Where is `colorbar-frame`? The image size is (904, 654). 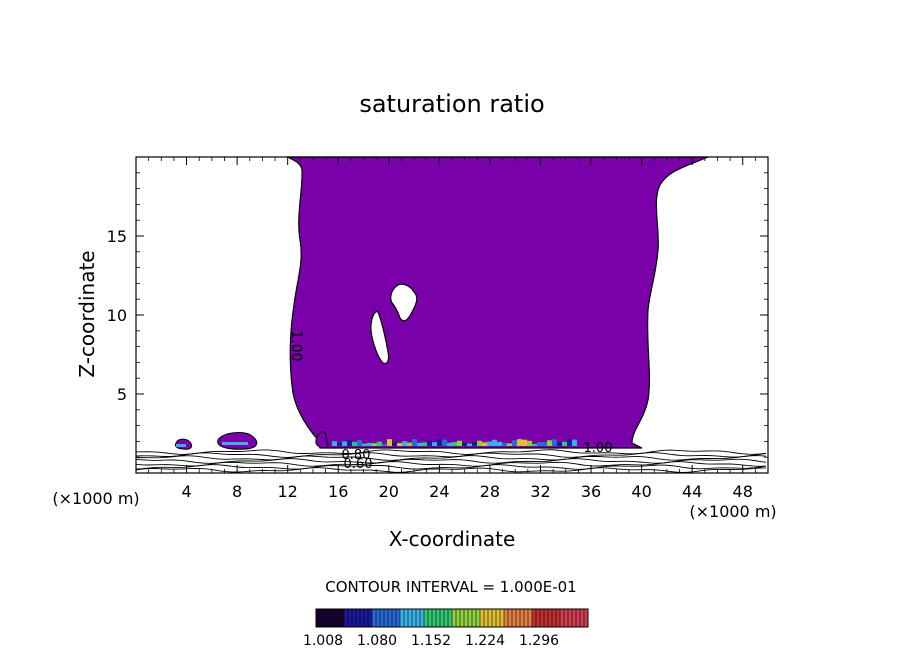 colorbar-frame is located at coordinates (452, 618).